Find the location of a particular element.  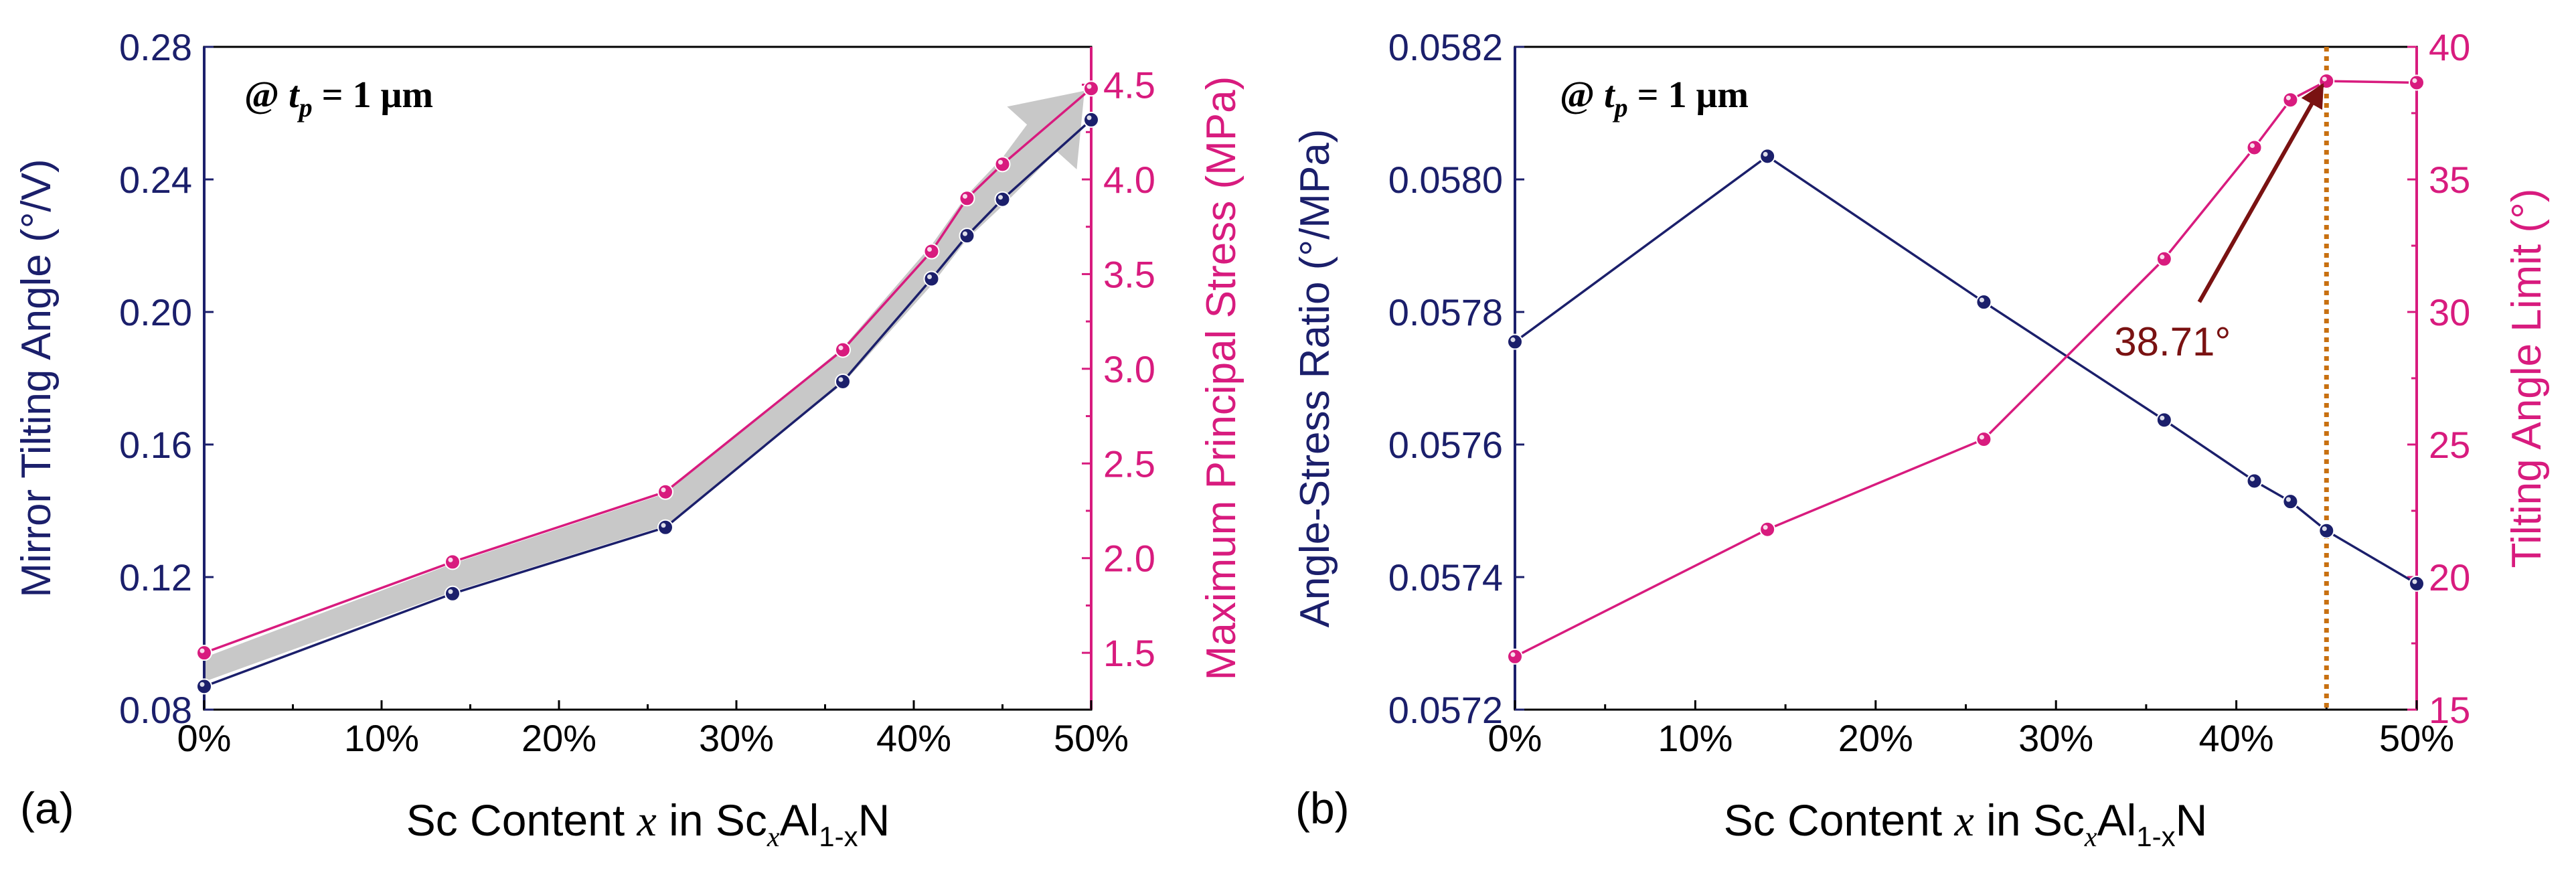

y-right-tick-label: 20 is located at coordinates (2450, 577).